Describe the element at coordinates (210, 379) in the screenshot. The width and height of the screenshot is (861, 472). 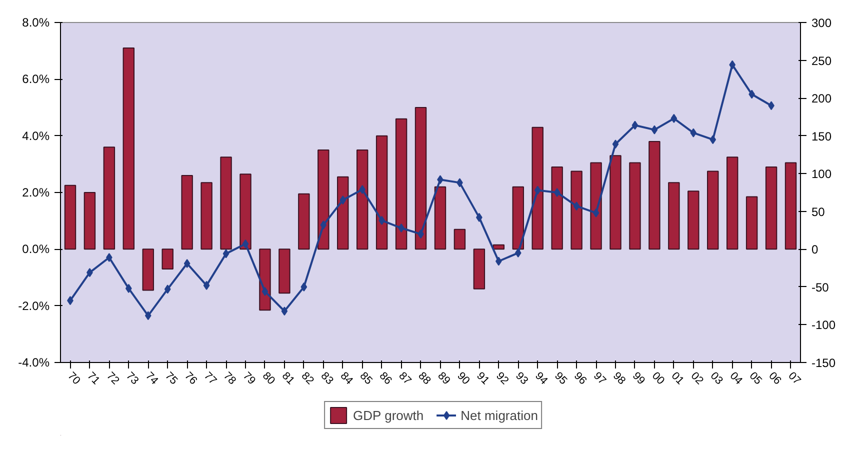
I see `x-tick-label: 77` at that location.